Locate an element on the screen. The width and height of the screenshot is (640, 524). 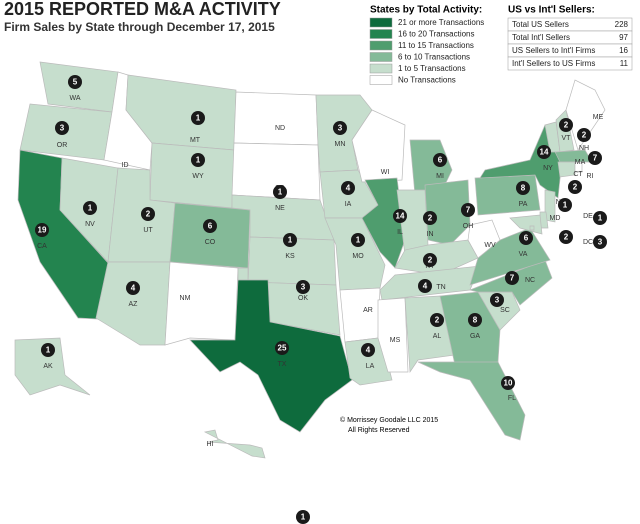
legend-label: No Transactions is located at coordinates (427, 80).